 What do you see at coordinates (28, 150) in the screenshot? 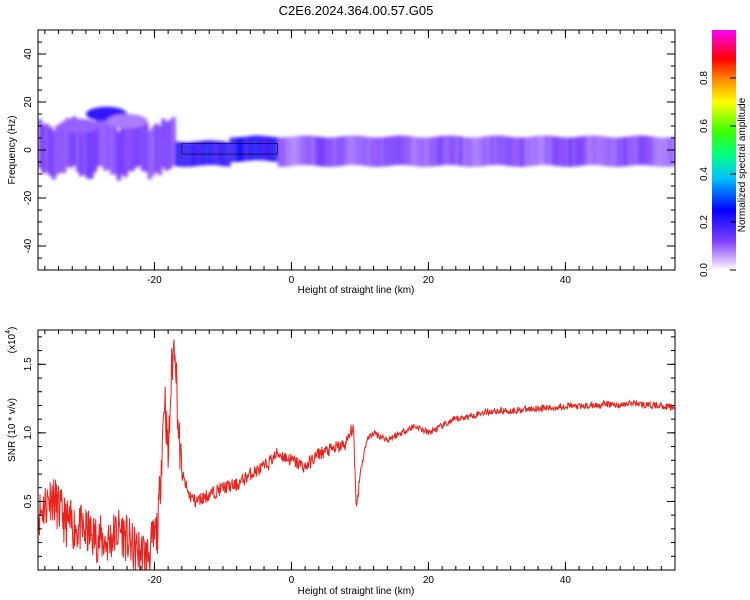
I see `y-tick-label: 0` at bounding box center [28, 150].